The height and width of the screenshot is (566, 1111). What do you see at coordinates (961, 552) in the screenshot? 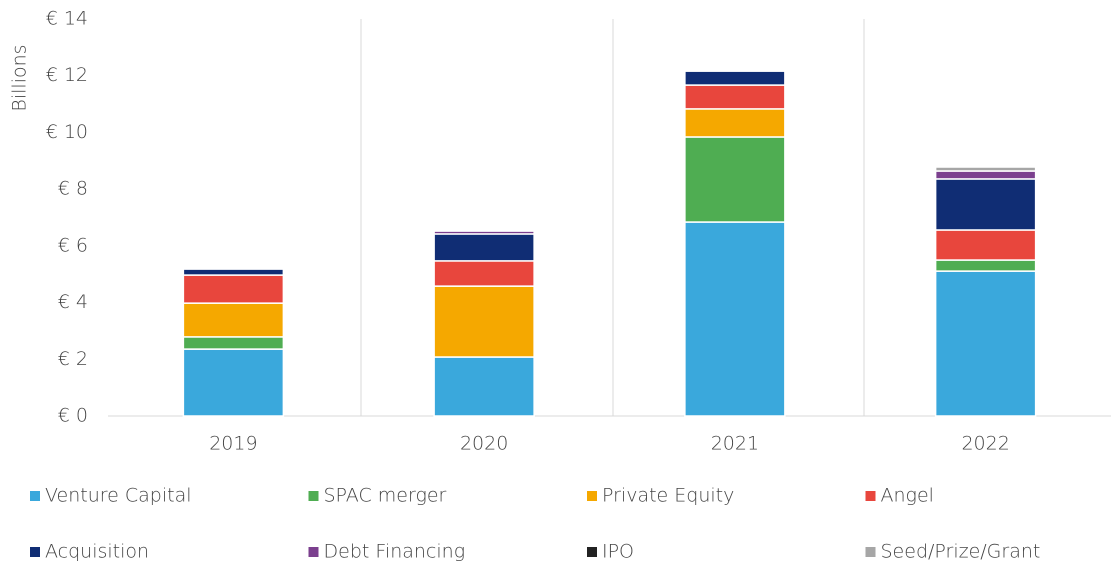
I see `legend-label: Seed/Prize/Grant` at bounding box center [961, 552].